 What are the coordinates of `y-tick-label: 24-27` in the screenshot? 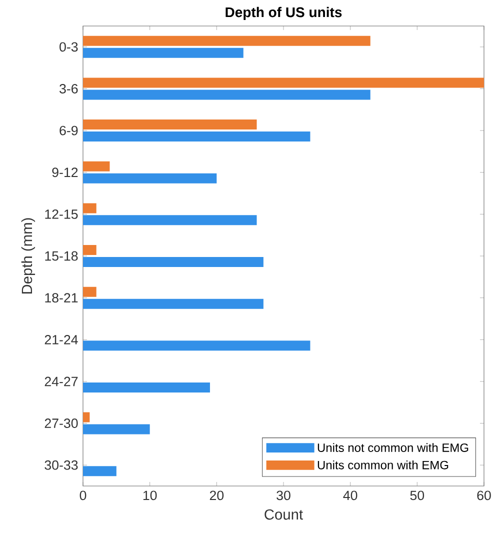 It's located at (61, 381).